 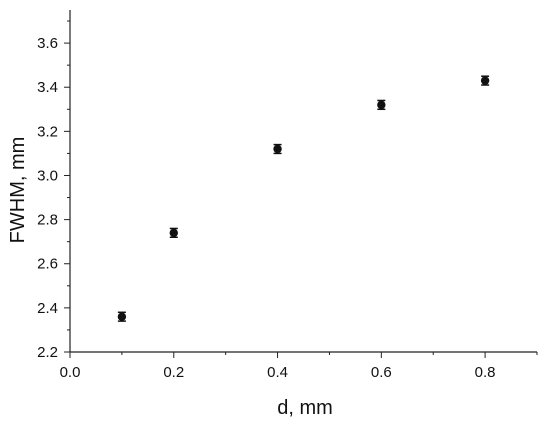 I want to click on y-tick-label: 2.6, so click(x=47, y=264).